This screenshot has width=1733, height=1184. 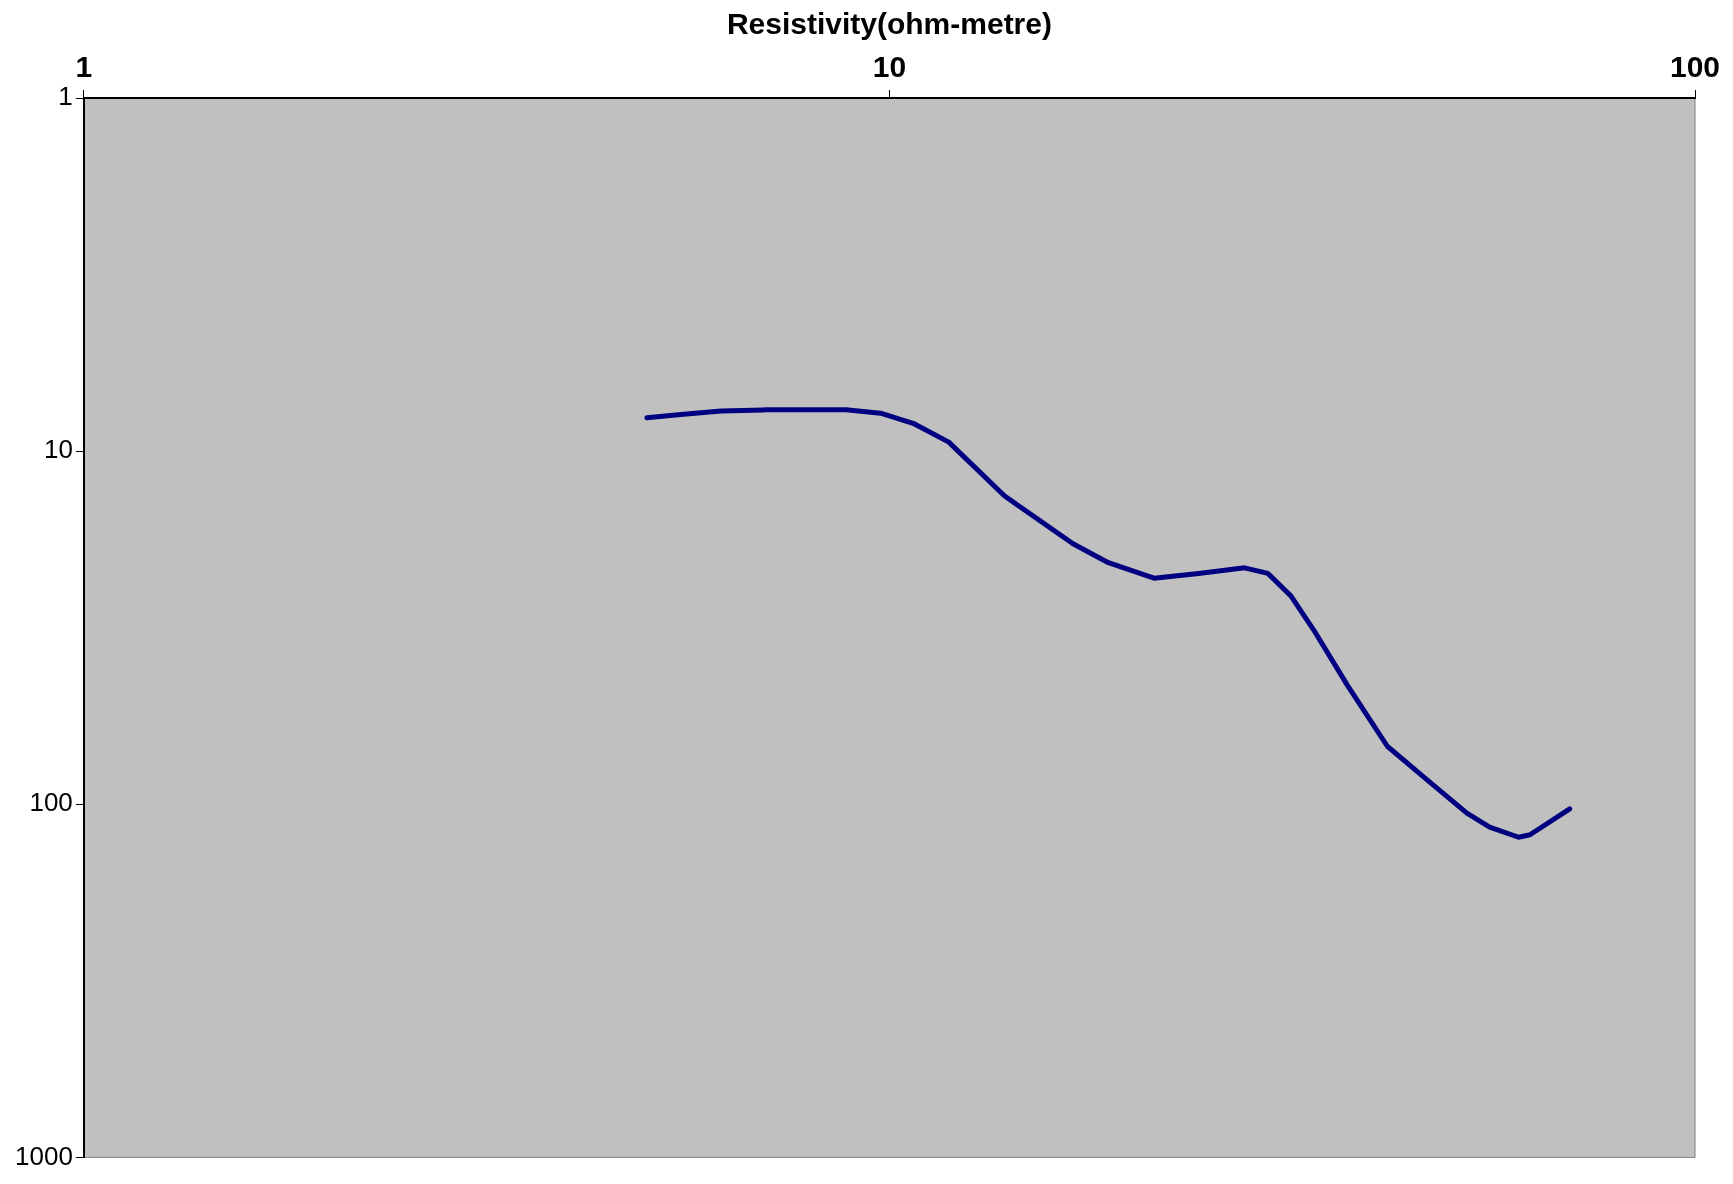 I want to click on x-tick-label: 10, so click(x=889, y=67).